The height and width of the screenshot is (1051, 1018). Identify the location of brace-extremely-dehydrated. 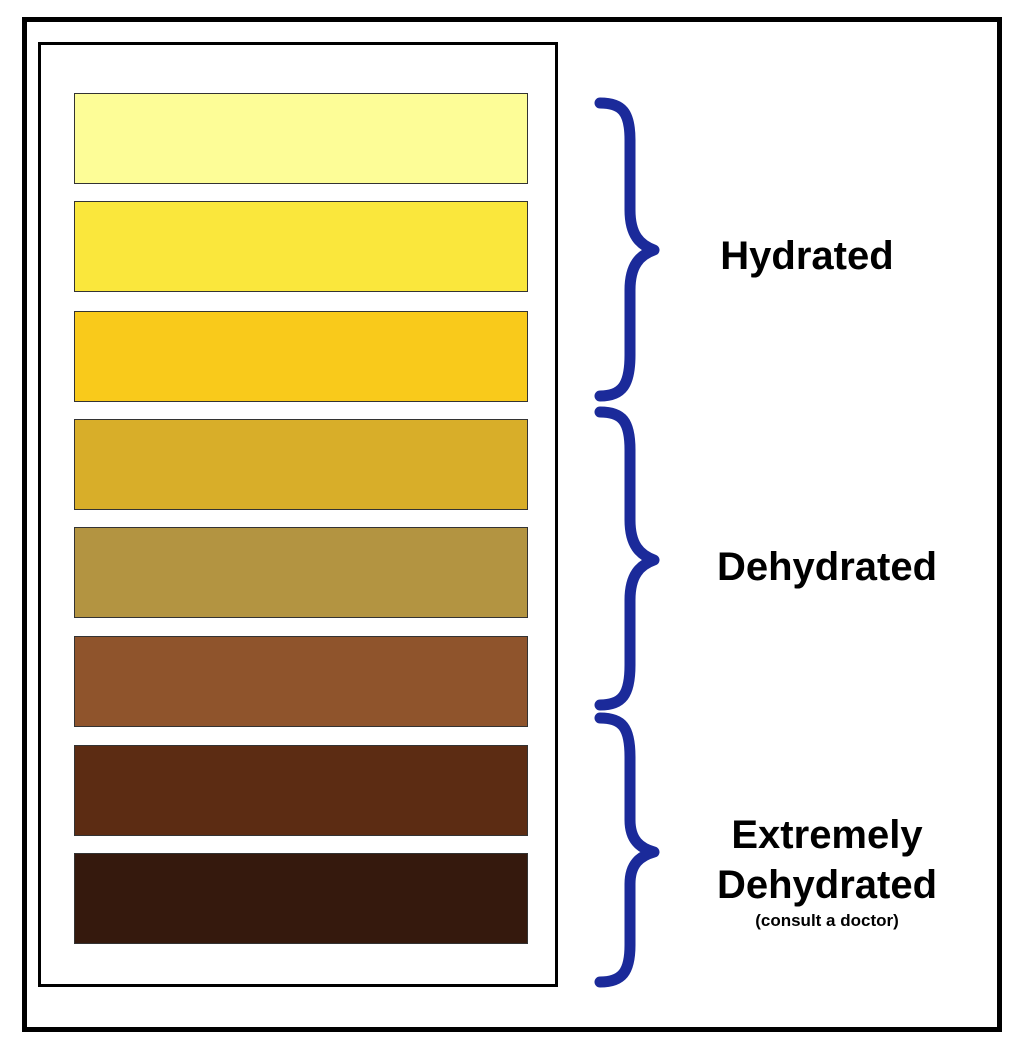
(627, 850).